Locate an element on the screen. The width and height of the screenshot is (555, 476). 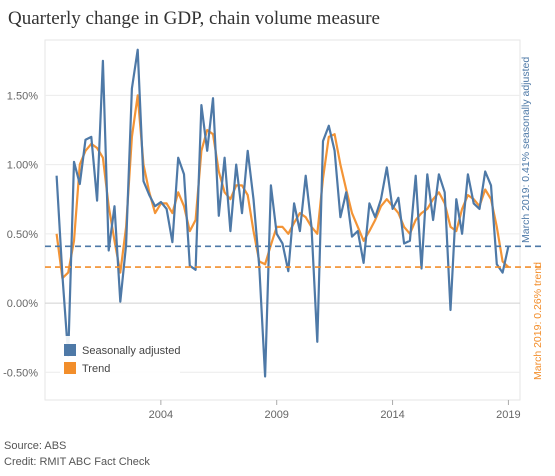
legend: Seasonally adjusted Trend is located at coordinates (120, 357).